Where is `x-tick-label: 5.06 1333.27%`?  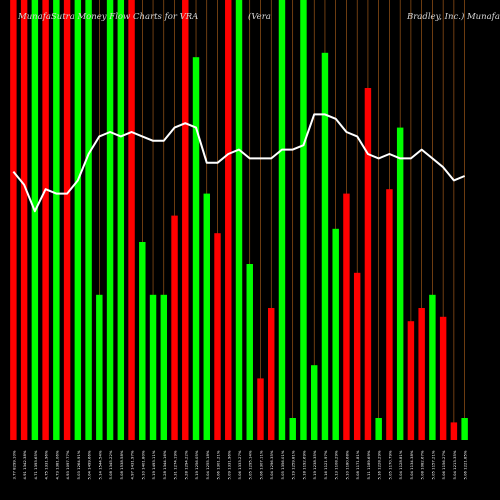
x-tick-label: 5.06 1333.27% is located at coordinates (239, 464).